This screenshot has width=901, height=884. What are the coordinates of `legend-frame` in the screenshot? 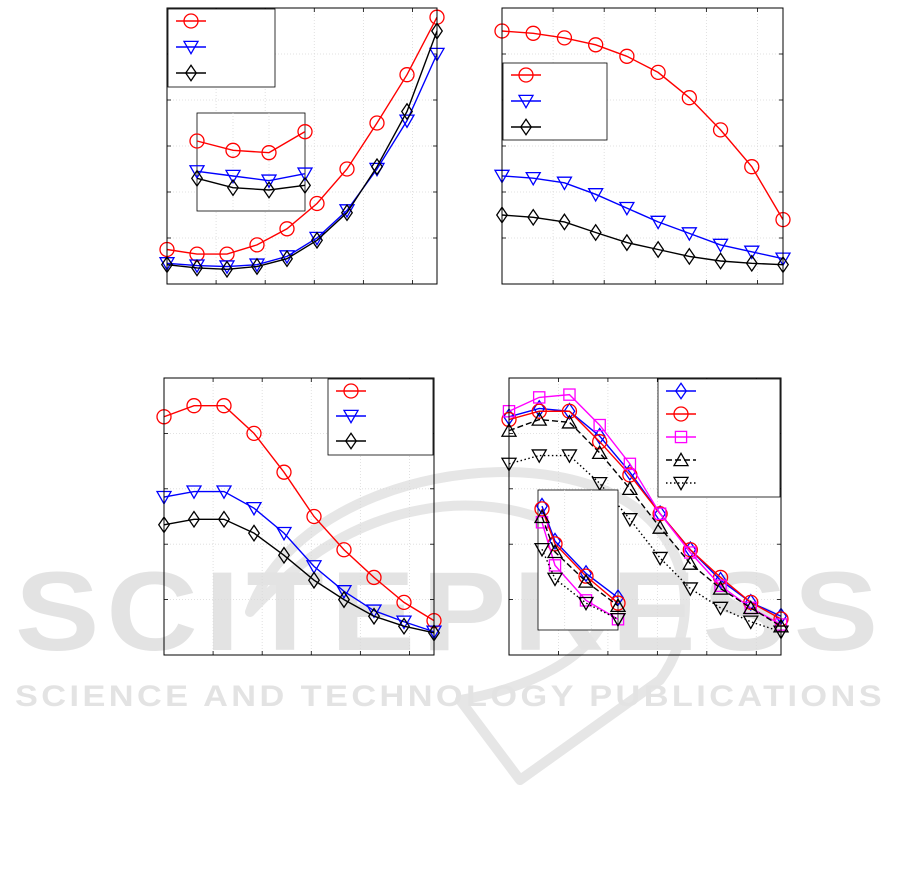 It's located at (719, 438).